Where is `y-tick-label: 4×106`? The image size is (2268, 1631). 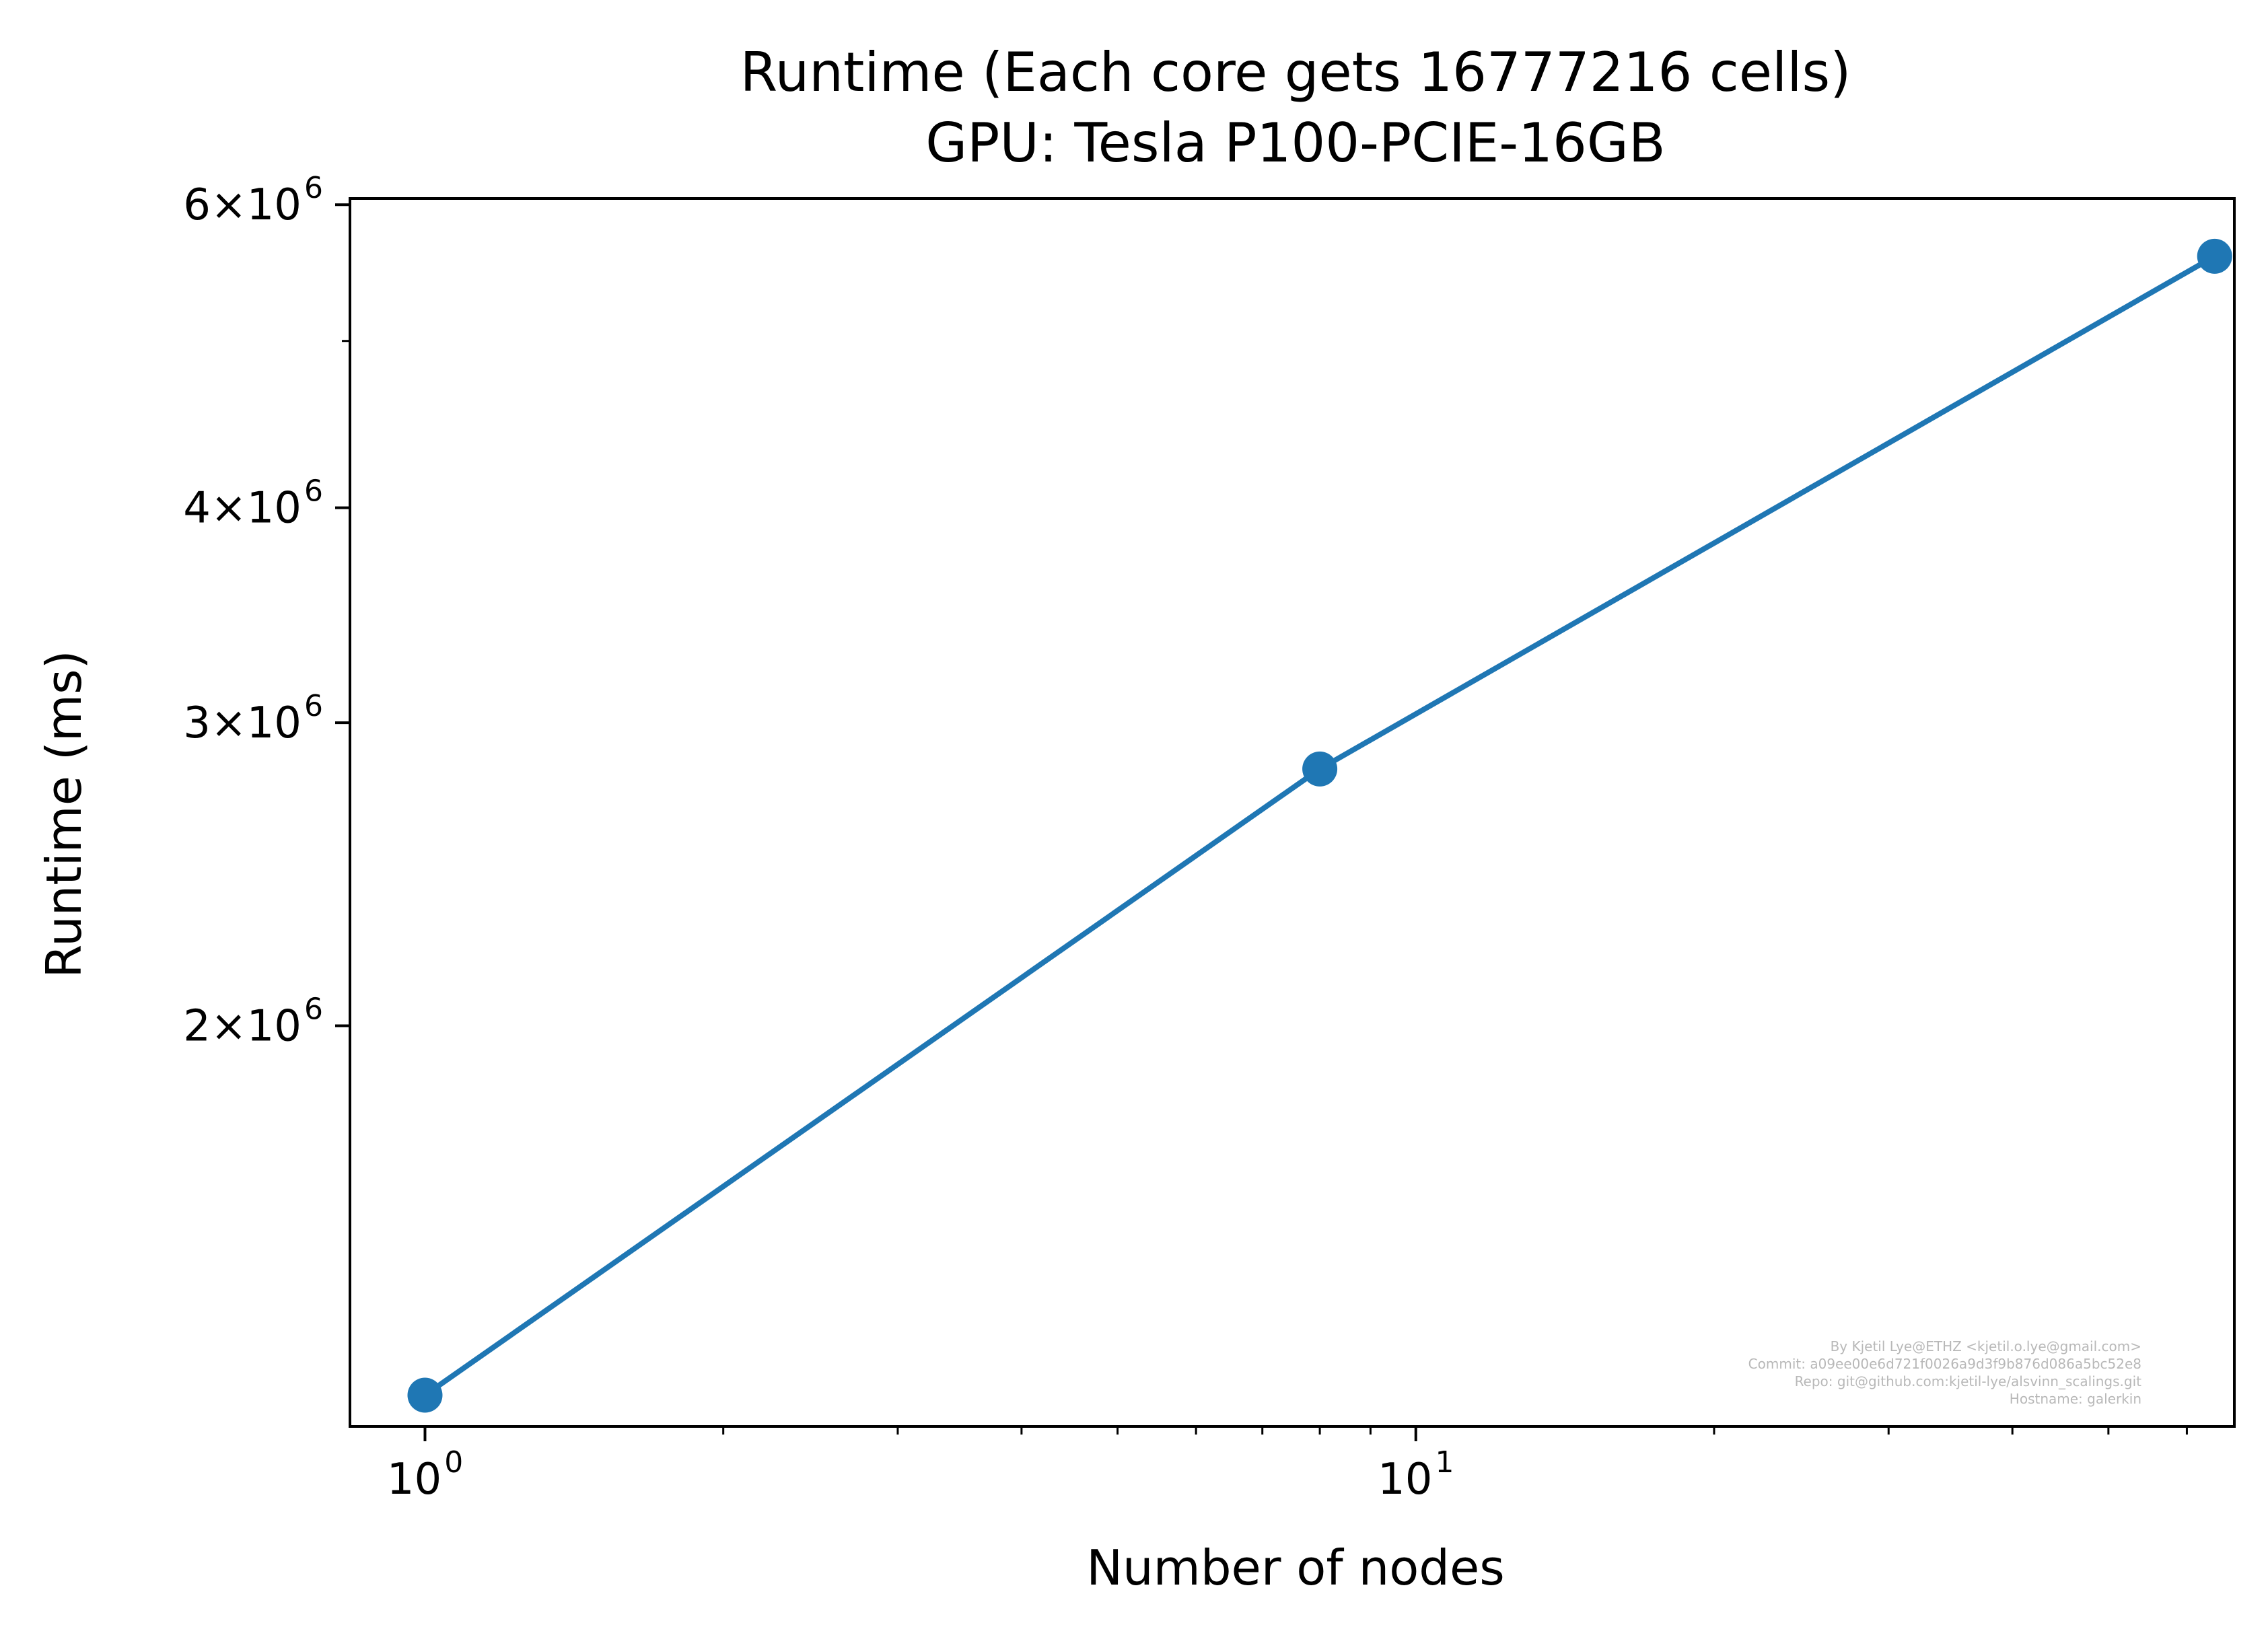
y-tick-label: 4×106 is located at coordinates (253, 504).